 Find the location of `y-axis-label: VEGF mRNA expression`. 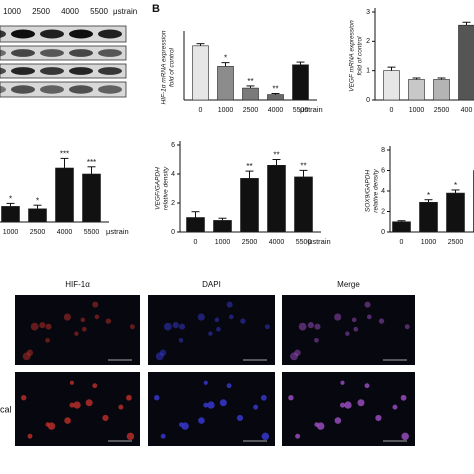

y-axis-label: VEGF mRNA expression is located at coordinates (352, 56).